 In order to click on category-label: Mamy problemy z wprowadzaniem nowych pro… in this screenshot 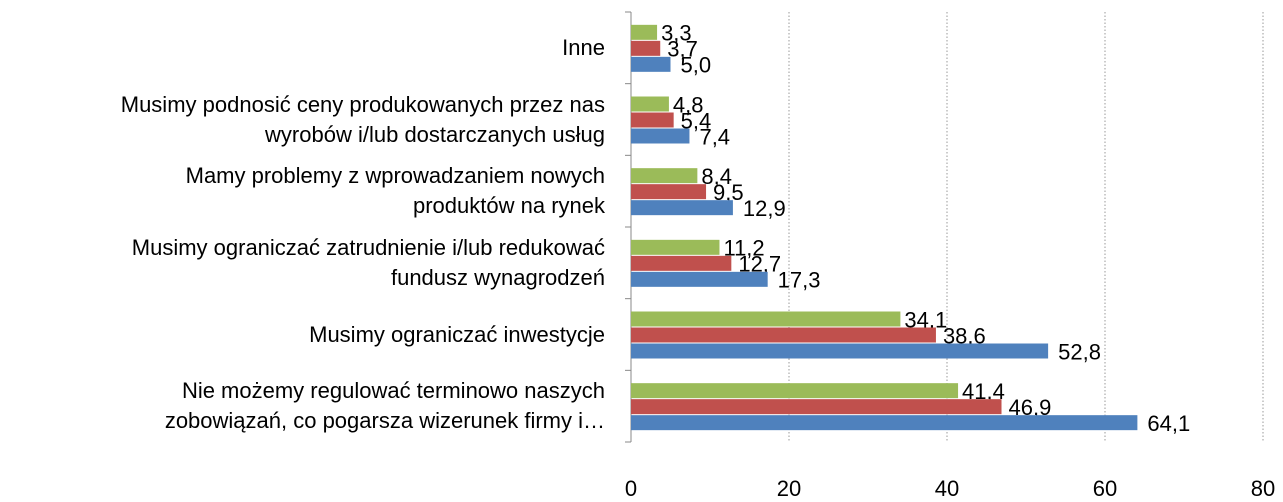, I will do `click(395, 191)`.